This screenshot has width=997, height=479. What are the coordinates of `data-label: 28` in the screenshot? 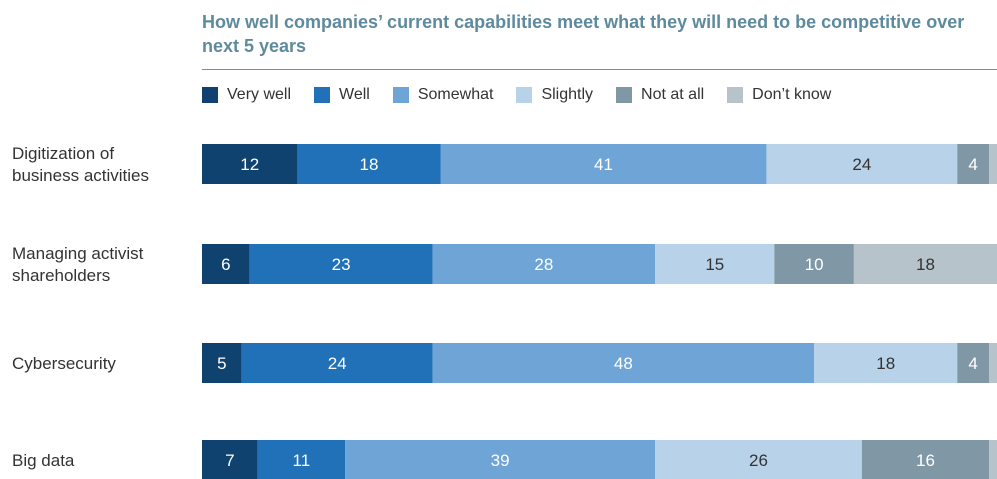 It's located at (543, 264).